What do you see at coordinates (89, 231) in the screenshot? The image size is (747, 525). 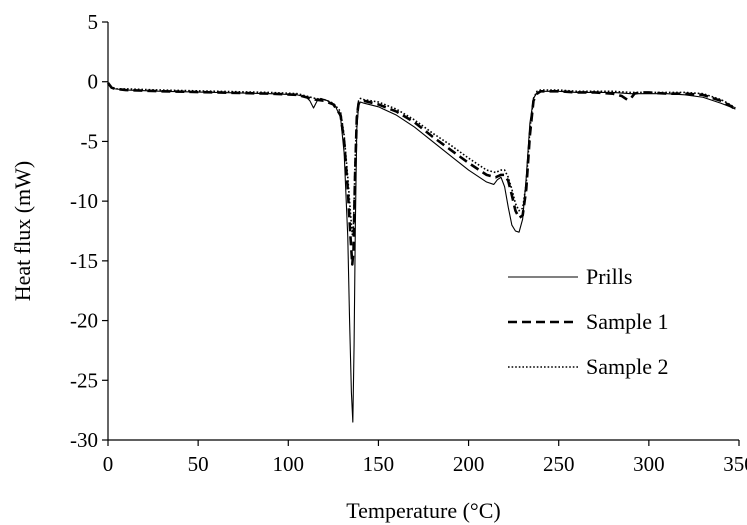 I see `y-ticks: 5 0 -5 -10 -15 -20 -25 -30` at bounding box center [89, 231].